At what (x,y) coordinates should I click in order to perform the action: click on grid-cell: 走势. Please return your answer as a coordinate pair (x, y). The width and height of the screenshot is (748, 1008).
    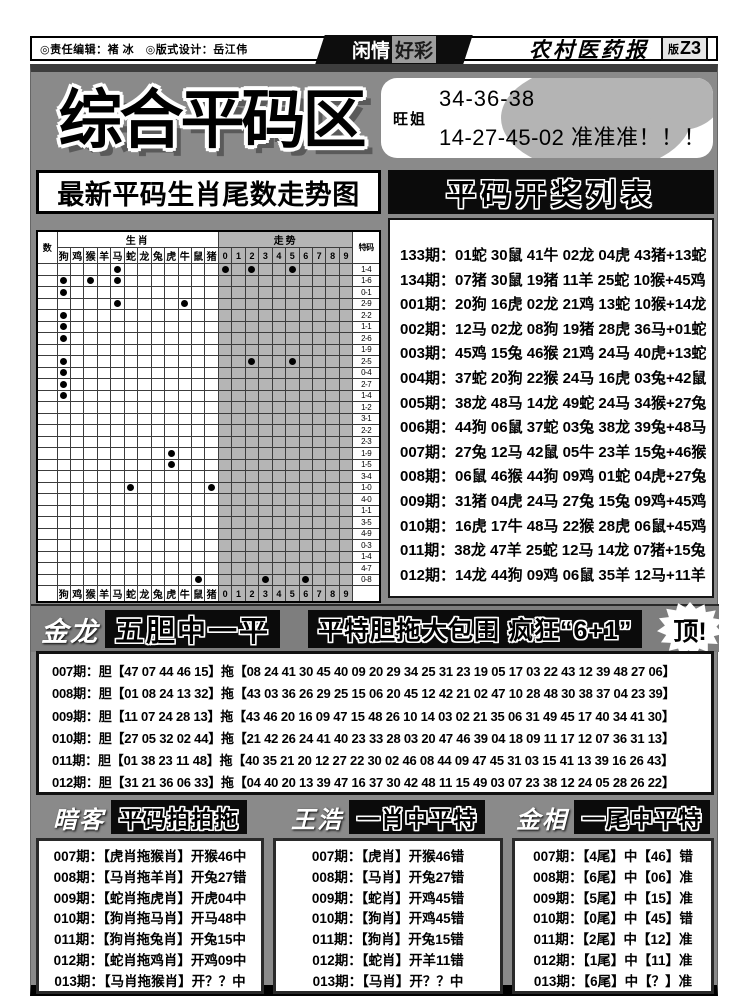
    Looking at the image, I should click on (285, 239).